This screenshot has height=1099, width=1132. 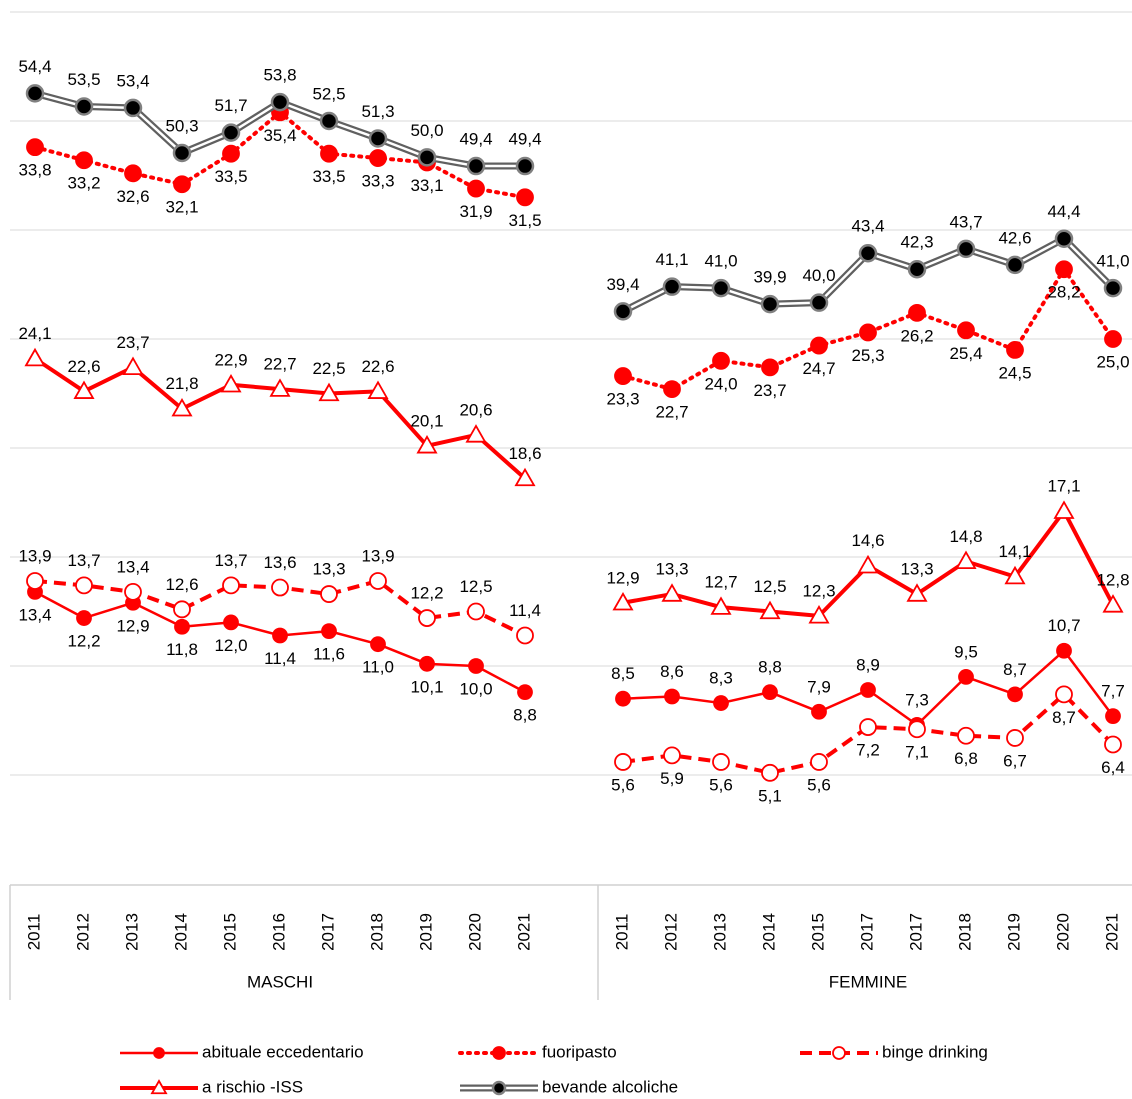 I want to click on data-label: 25,3, so click(x=867, y=355).